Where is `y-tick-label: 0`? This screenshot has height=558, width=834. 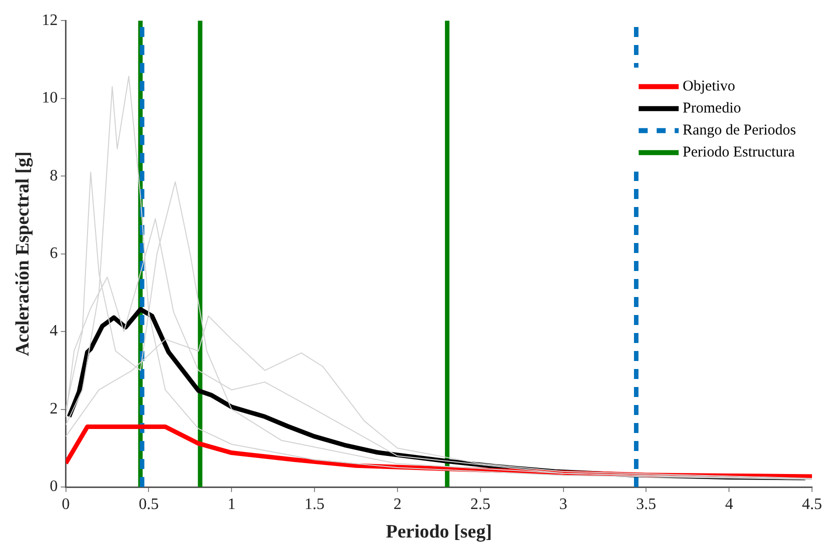
y-tick-label: 0 is located at coordinates (54, 487).